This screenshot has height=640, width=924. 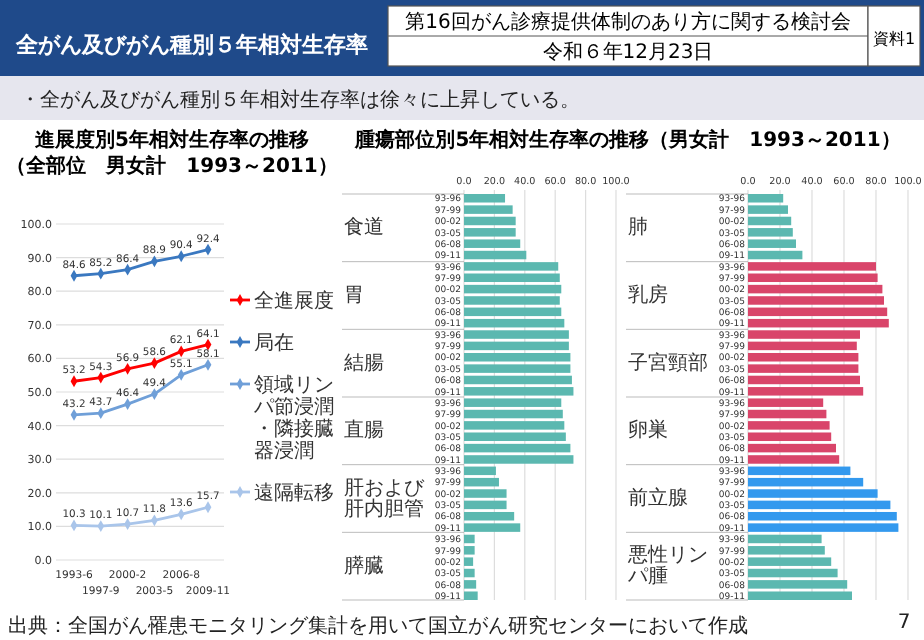 I want to click on legend-label: 領域リンパ節浸潤・隣接臓器浸潤, so click(x=293, y=418).